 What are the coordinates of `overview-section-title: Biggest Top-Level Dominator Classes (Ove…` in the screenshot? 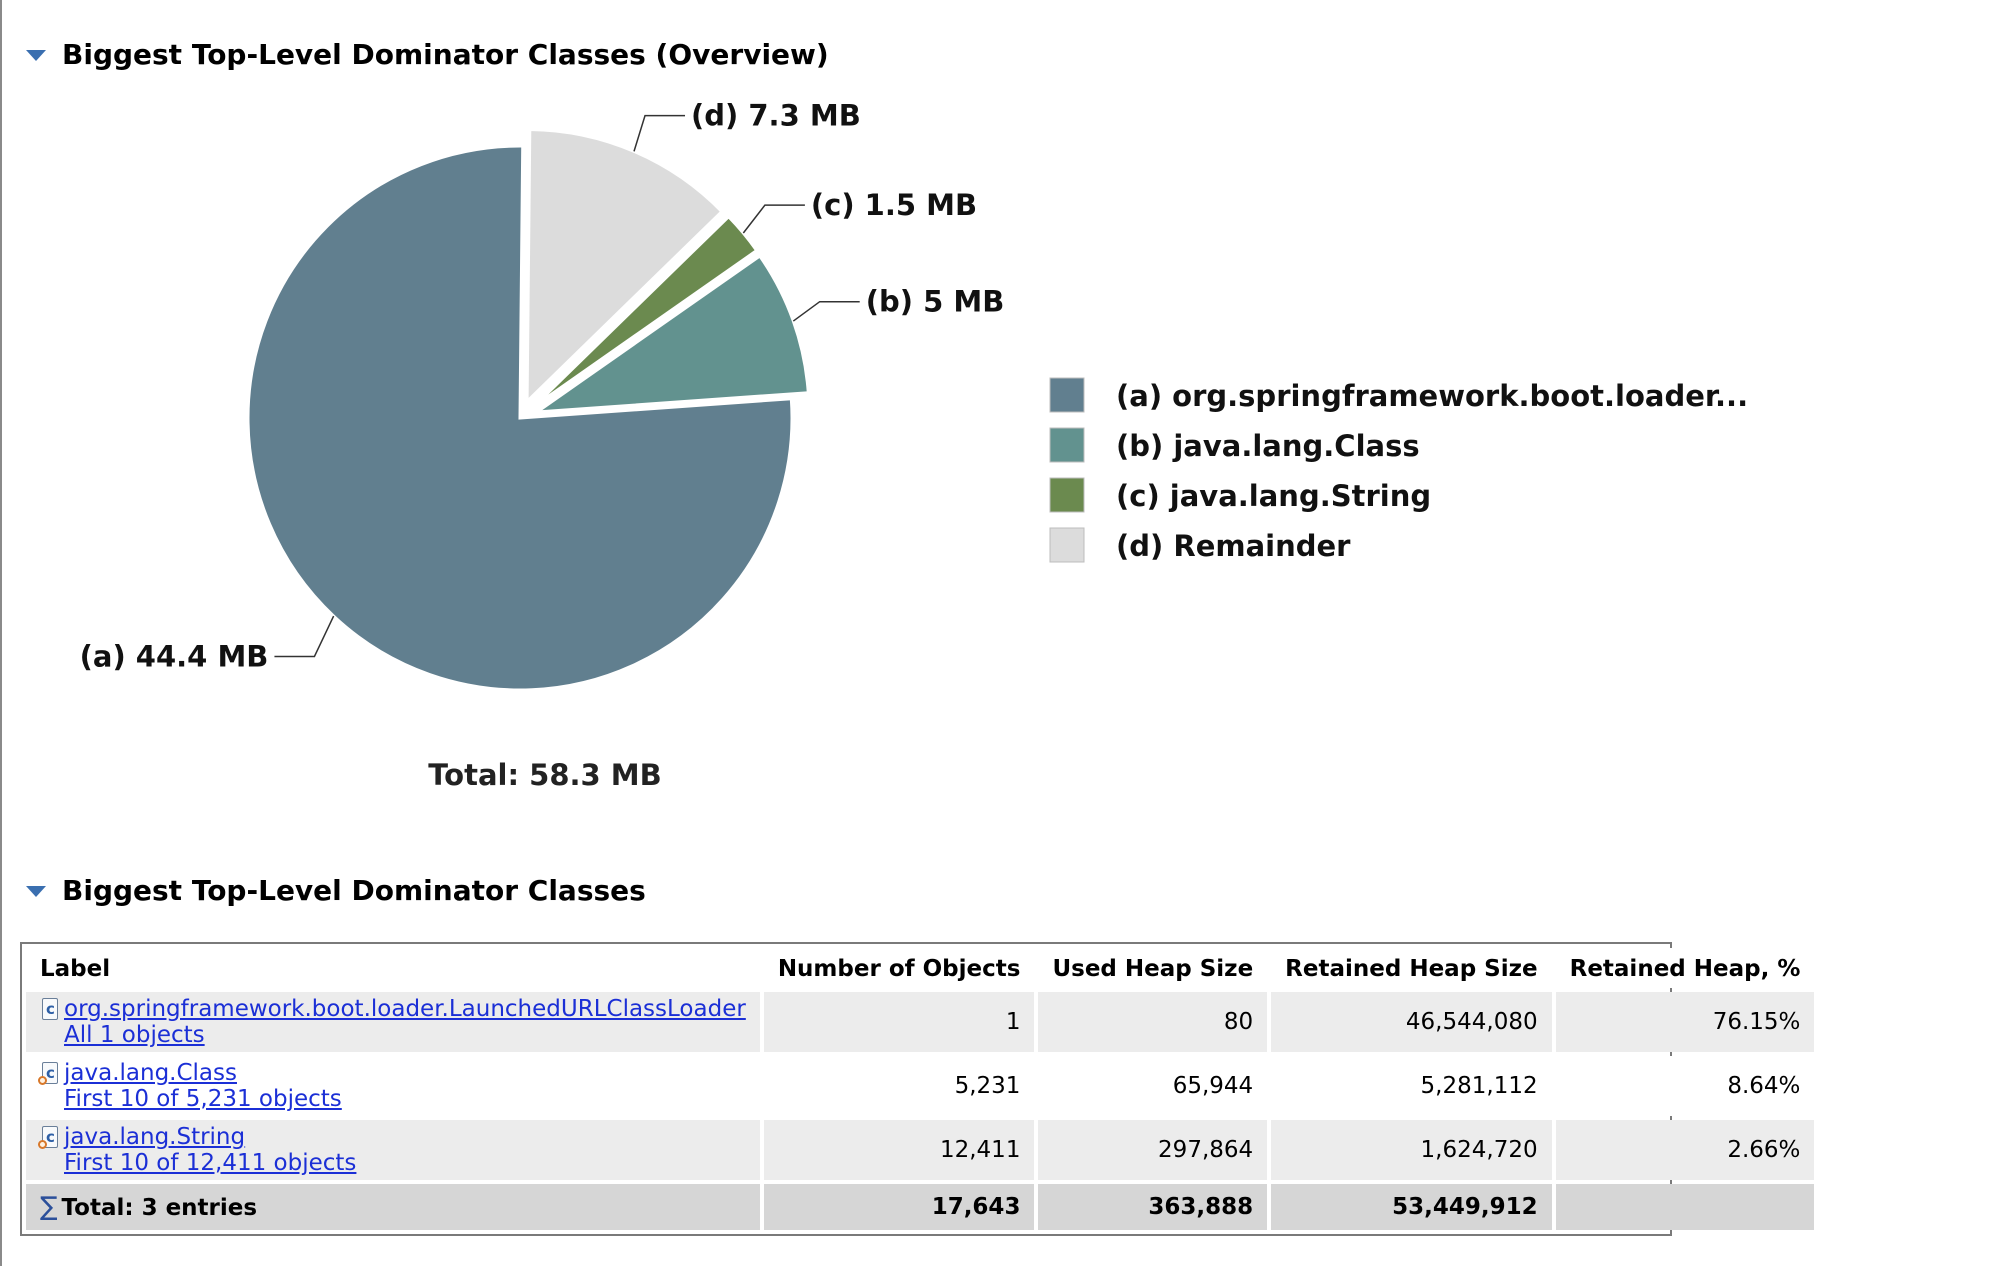 It's located at (445, 54).